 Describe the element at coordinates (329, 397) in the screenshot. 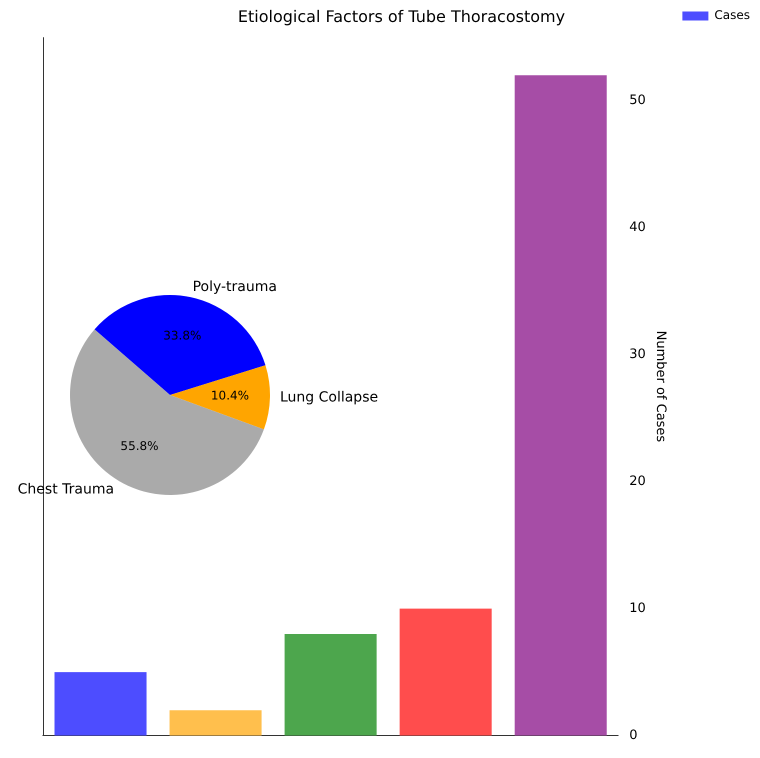

I see `slice-label: Lung Collapse` at that location.